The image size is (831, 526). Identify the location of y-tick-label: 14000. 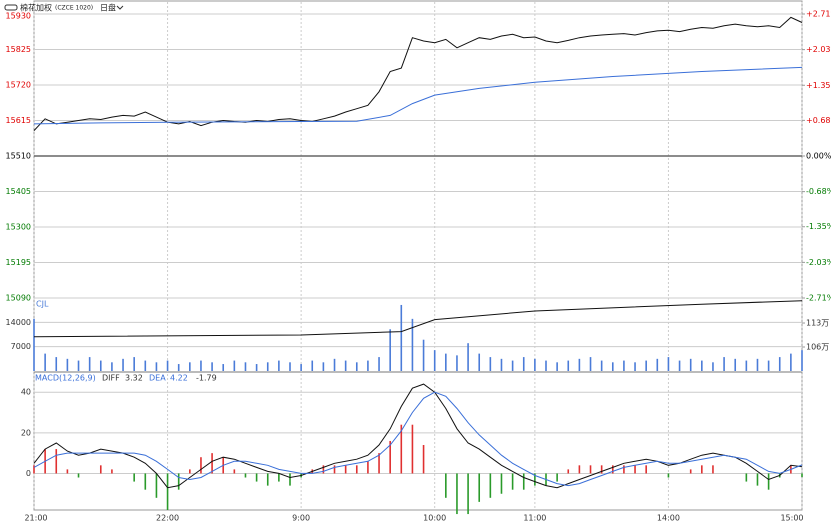
(18, 322).